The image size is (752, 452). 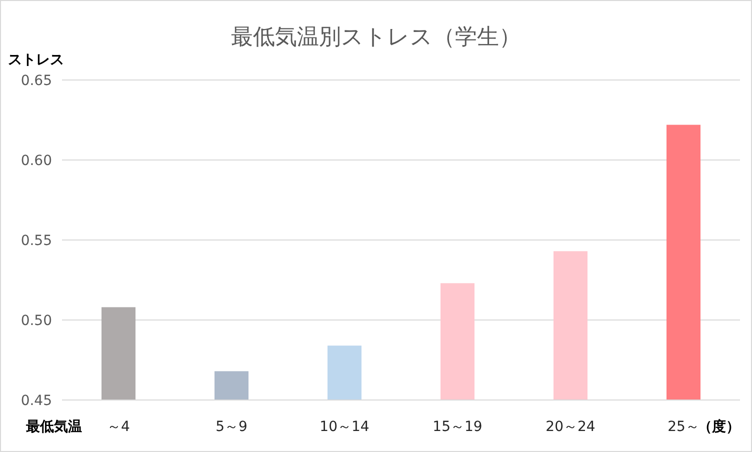 I want to click on x-tick-label: ～4, so click(x=118, y=427).